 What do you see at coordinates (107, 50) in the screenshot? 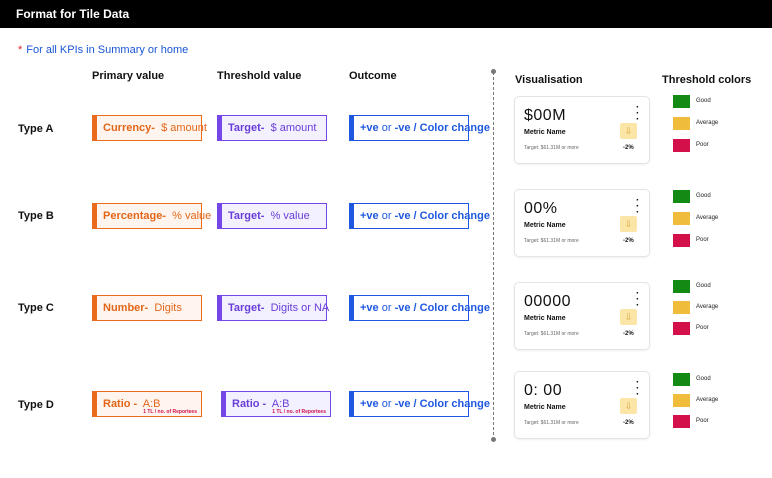
I see `note-text: For all KPIs in Summary or home` at bounding box center [107, 50].